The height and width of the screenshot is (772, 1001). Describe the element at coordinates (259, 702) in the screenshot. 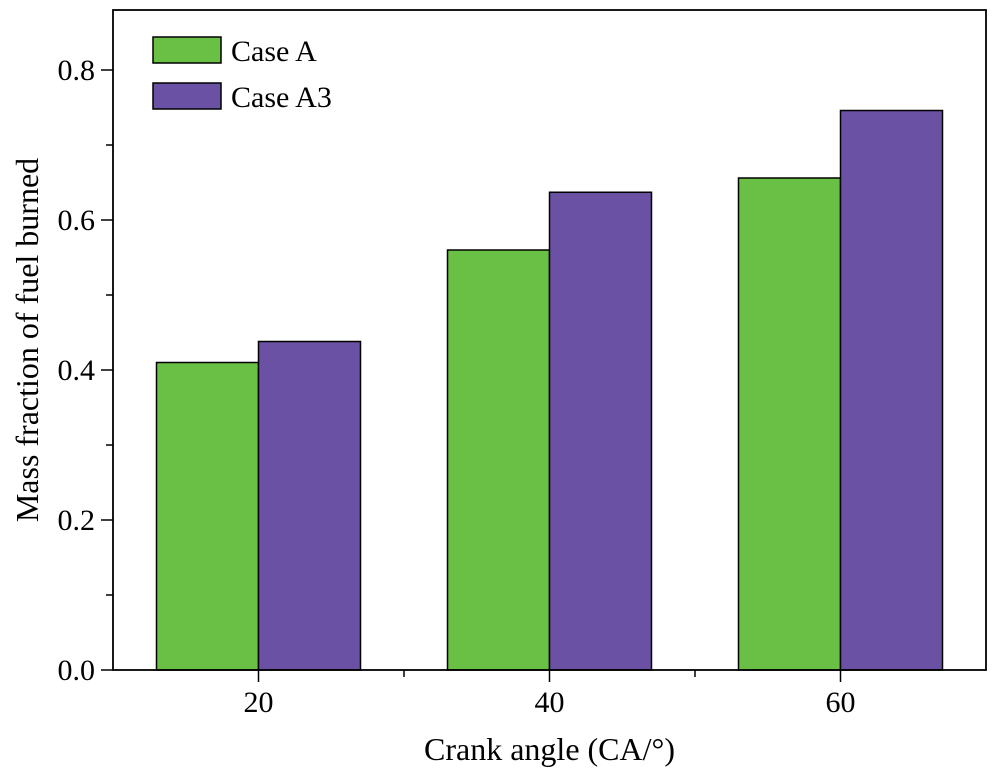

I see `x-tick-label: 20` at that location.